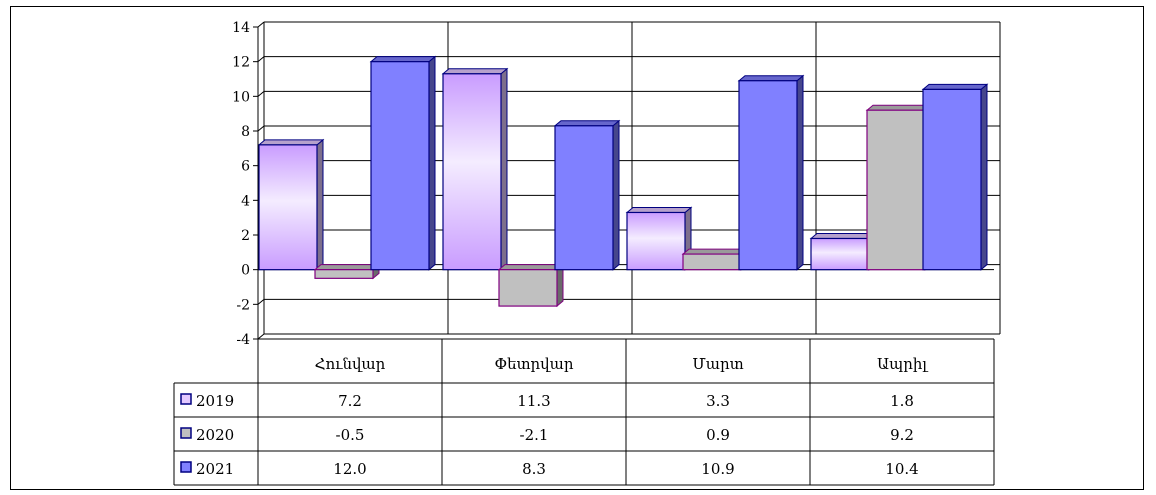 Image resolution: width=1156 pixels, height=495 pixels. What do you see at coordinates (534, 435) in the screenshot?
I see `table-cell: -2.1` at bounding box center [534, 435].